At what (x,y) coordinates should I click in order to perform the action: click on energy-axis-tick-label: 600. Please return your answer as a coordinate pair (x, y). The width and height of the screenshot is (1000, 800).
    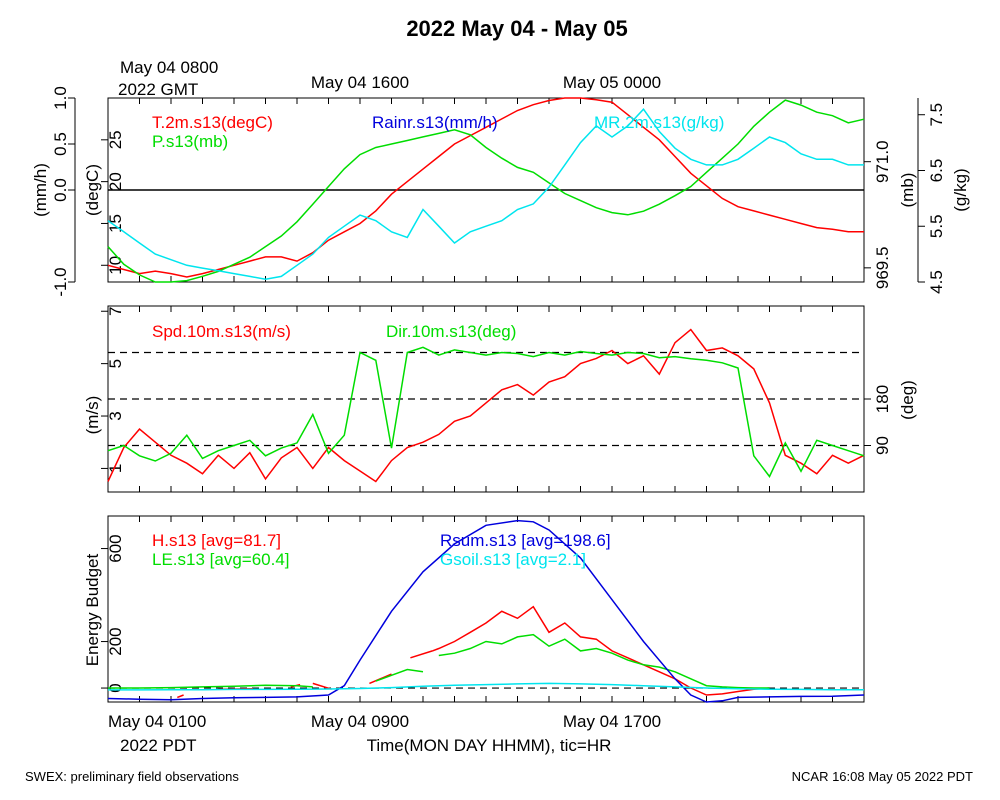
    Looking at the image, I should click on (115, 548).